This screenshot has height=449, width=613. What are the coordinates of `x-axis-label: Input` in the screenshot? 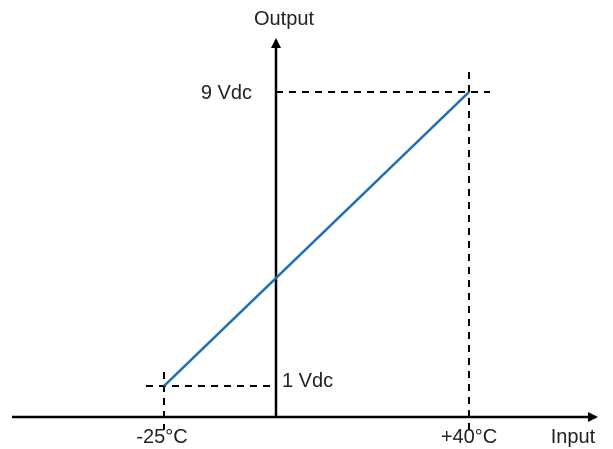 It's located at (573, 437).